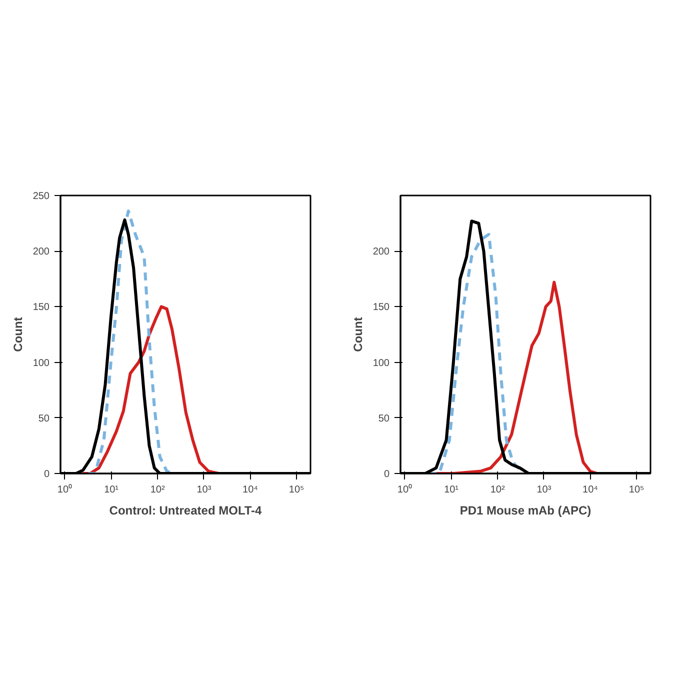  Describe the element at coordinates (526, 511) in the screenshot. I see `x-axis-title: PD1 Mouse mAb (APC)` at that location.